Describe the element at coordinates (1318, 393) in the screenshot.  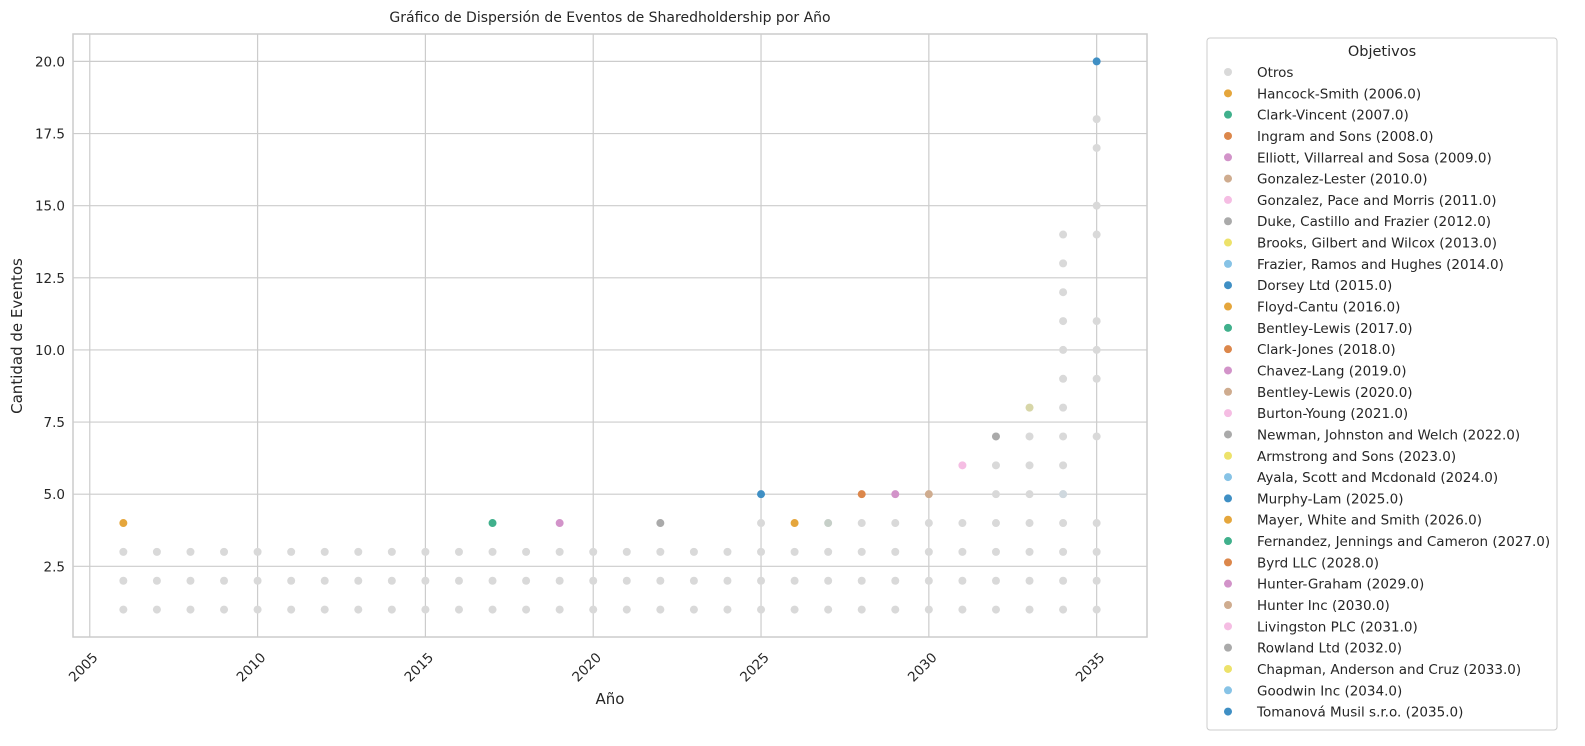
I see `legend-entry: Bentley-Lewis (2020.0)` at that location.